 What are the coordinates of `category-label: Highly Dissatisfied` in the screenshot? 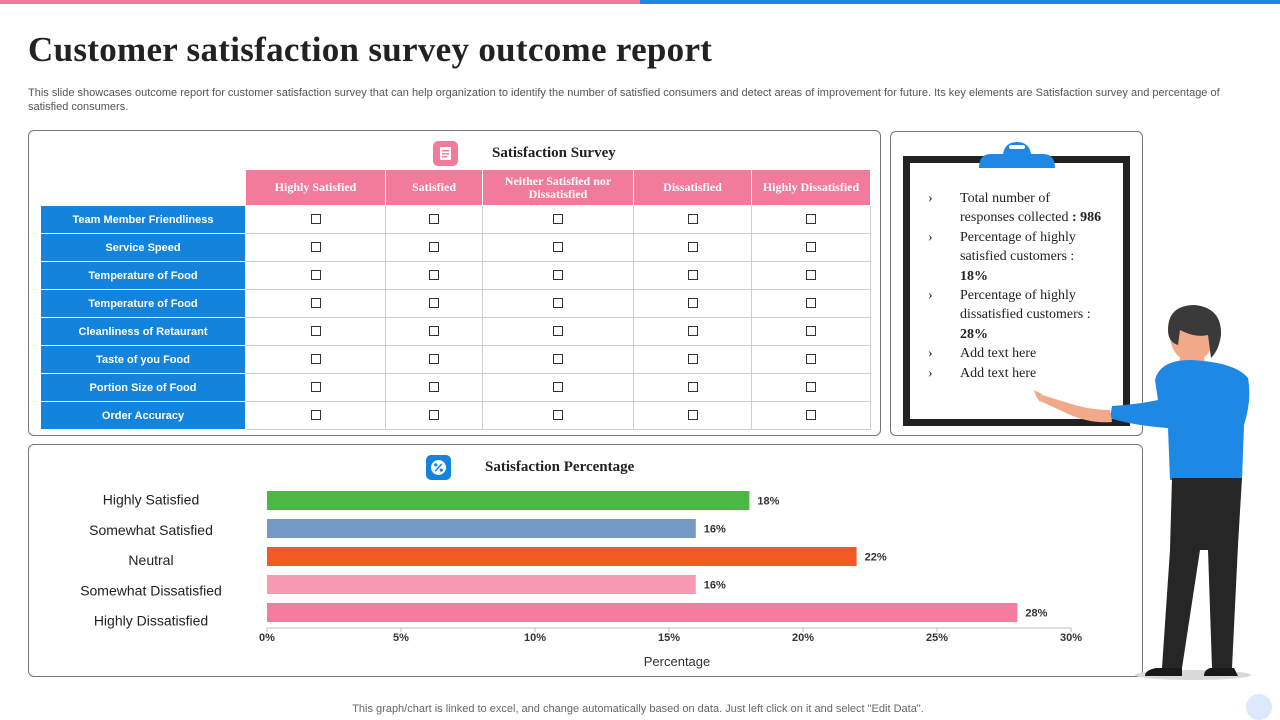 It's located at (151, 621).